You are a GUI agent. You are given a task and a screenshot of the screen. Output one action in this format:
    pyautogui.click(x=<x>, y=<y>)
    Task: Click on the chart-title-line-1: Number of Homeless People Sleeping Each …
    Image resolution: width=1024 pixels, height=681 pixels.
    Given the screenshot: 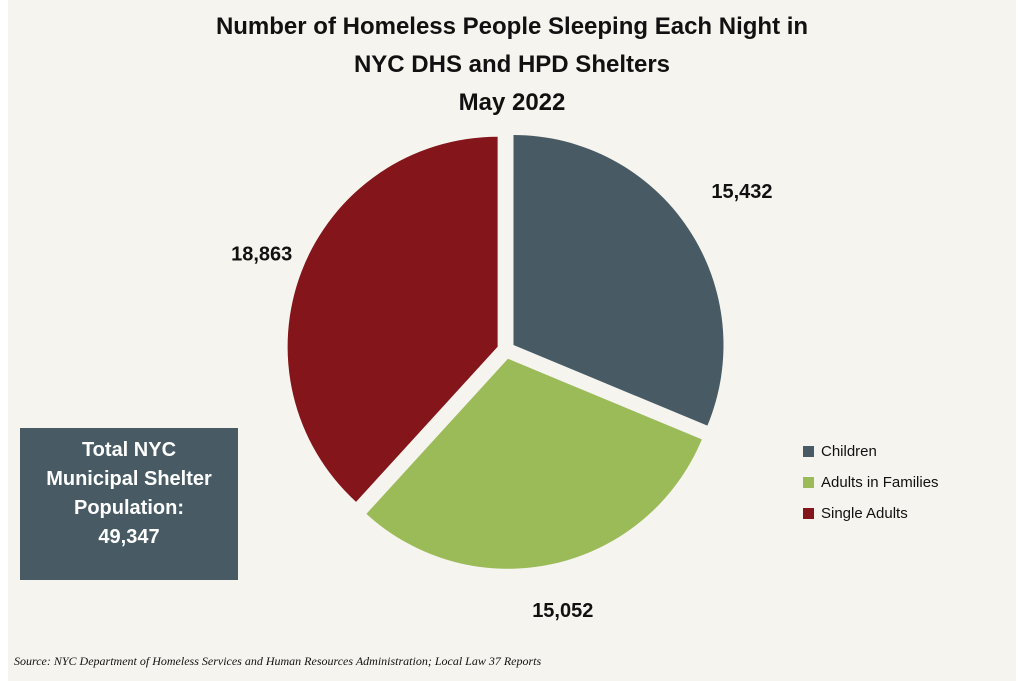 What is the action you would take?
    pyautogui.click(x=512, y=26)
    